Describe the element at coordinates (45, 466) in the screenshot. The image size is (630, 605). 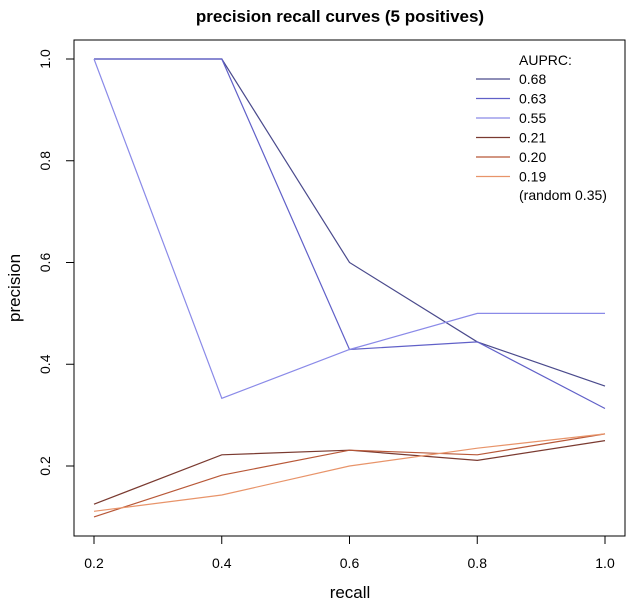
I see `y-tick-label: 0.2` at that location.